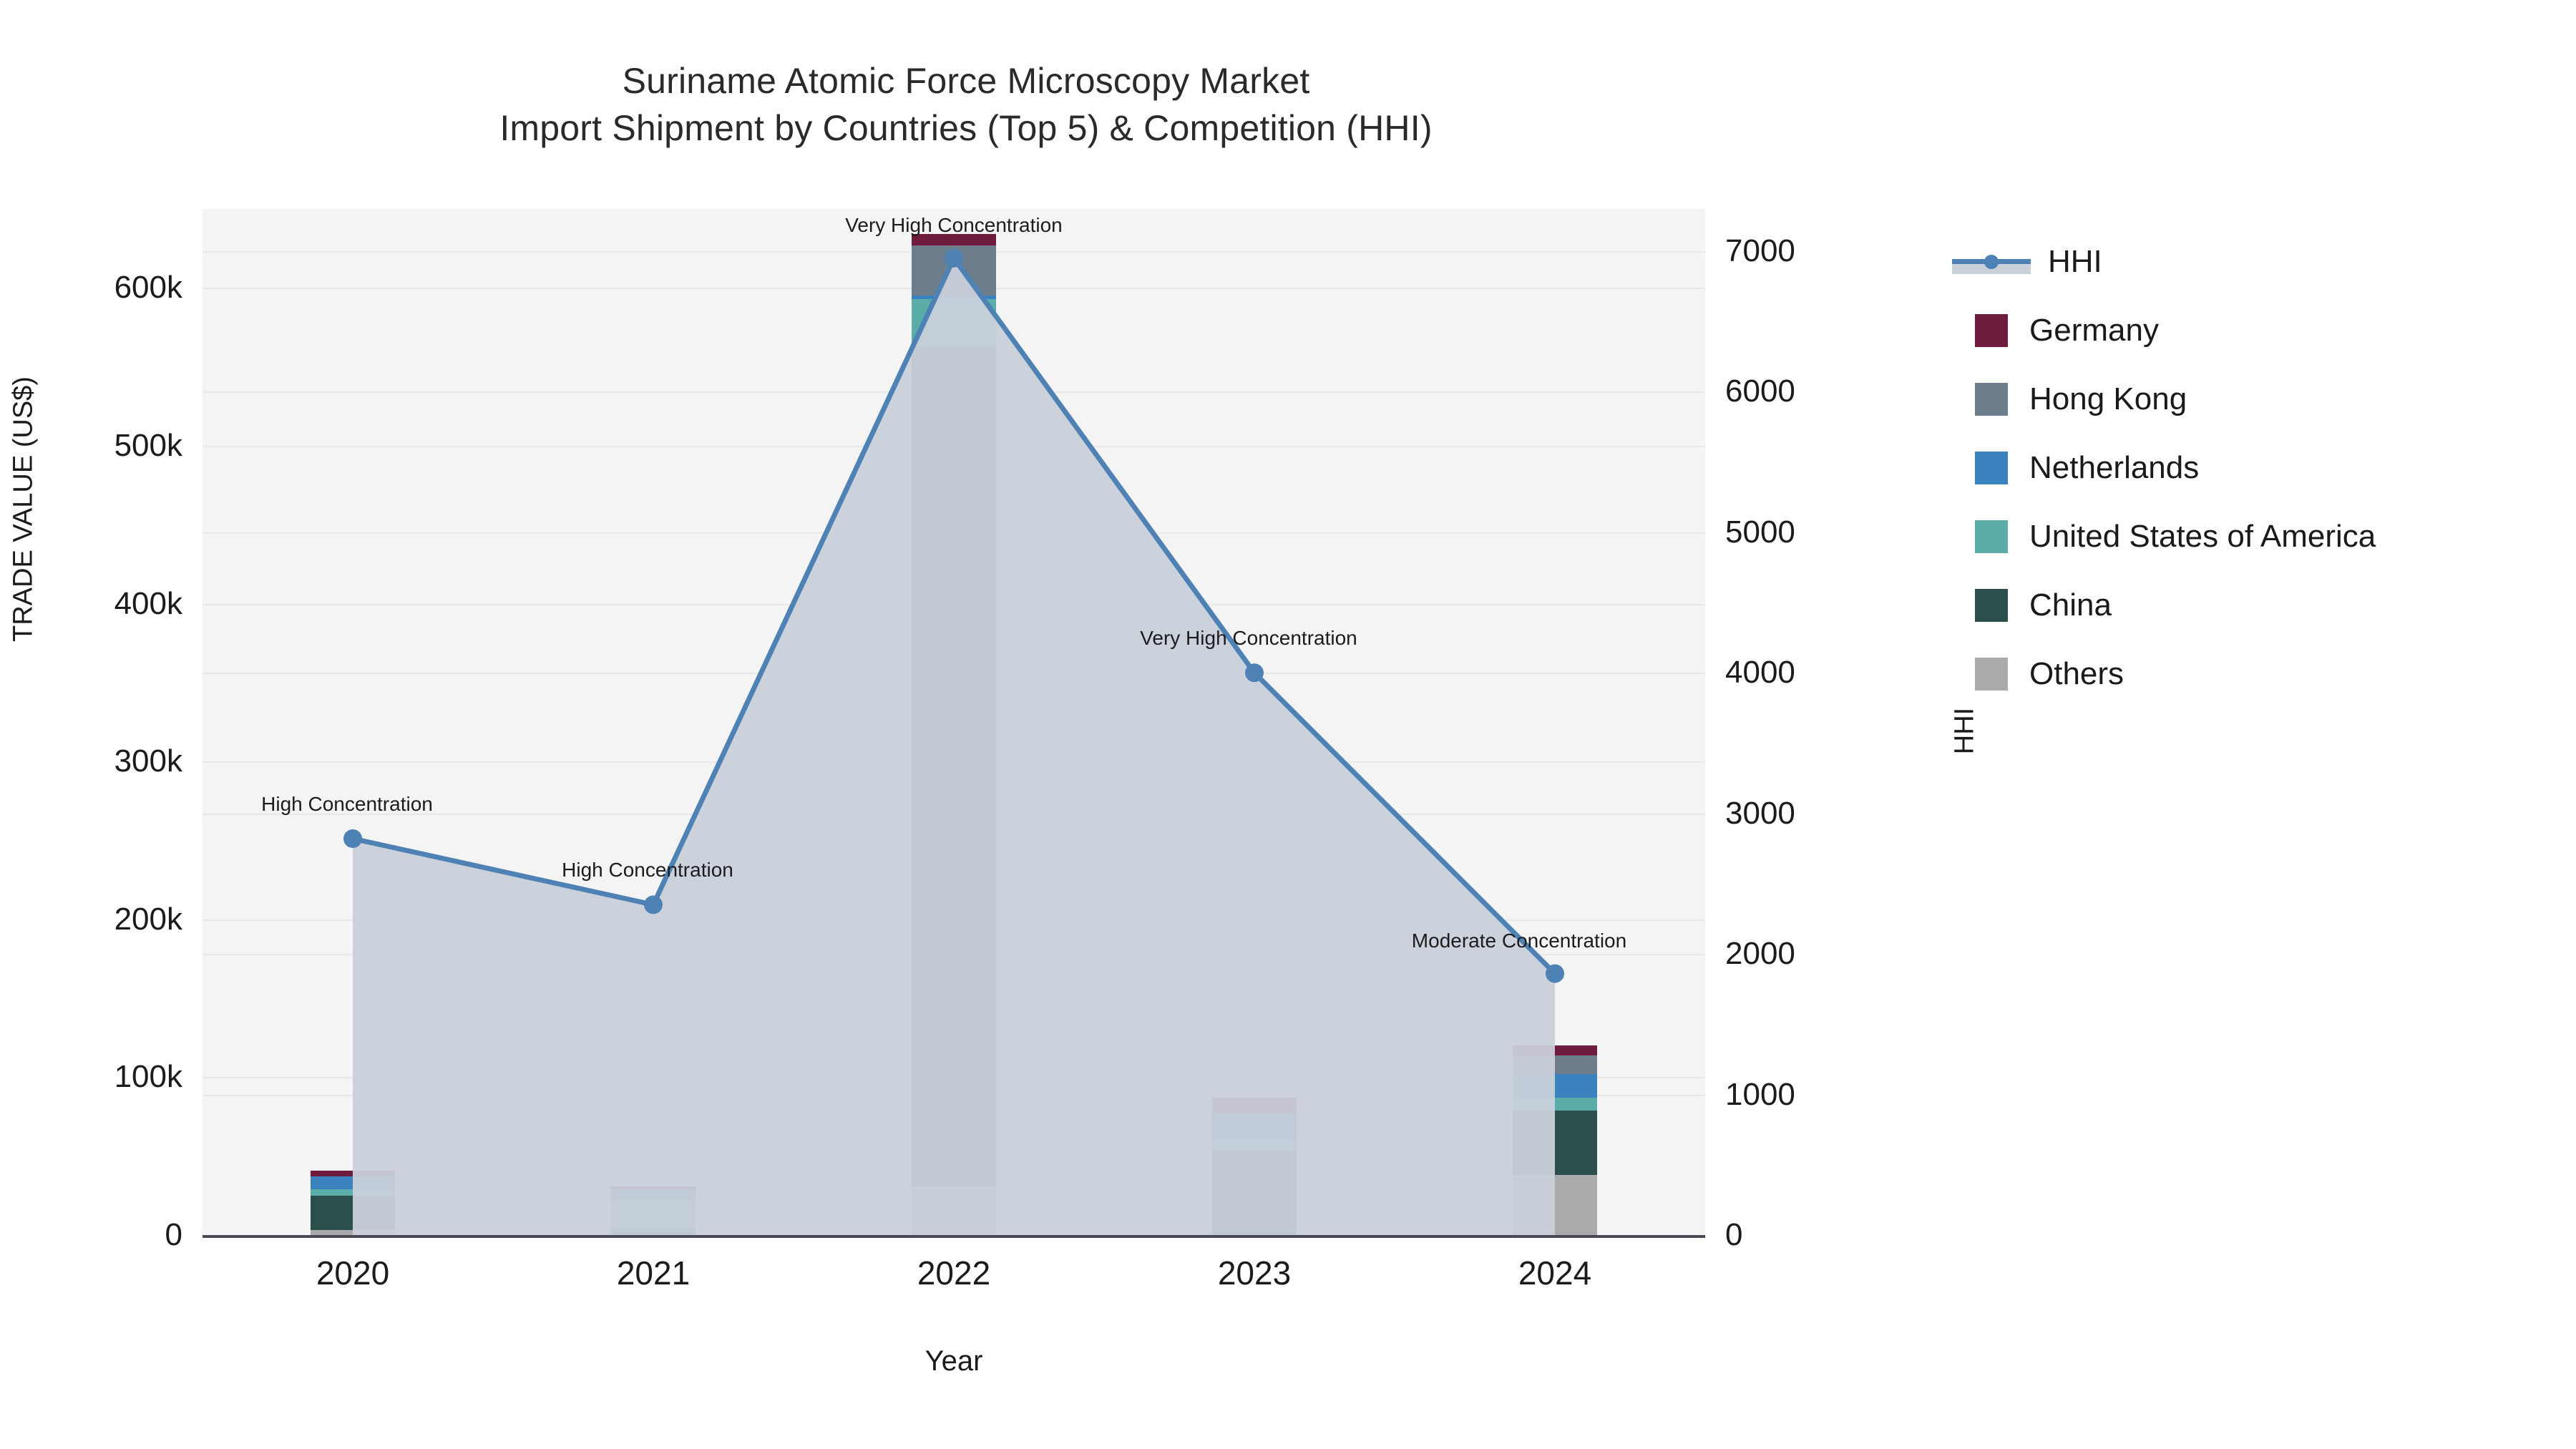  Describe the element at coordinates (1760, 391) in the screenshot. I see `y-tick-label-right: 6000` at that location.